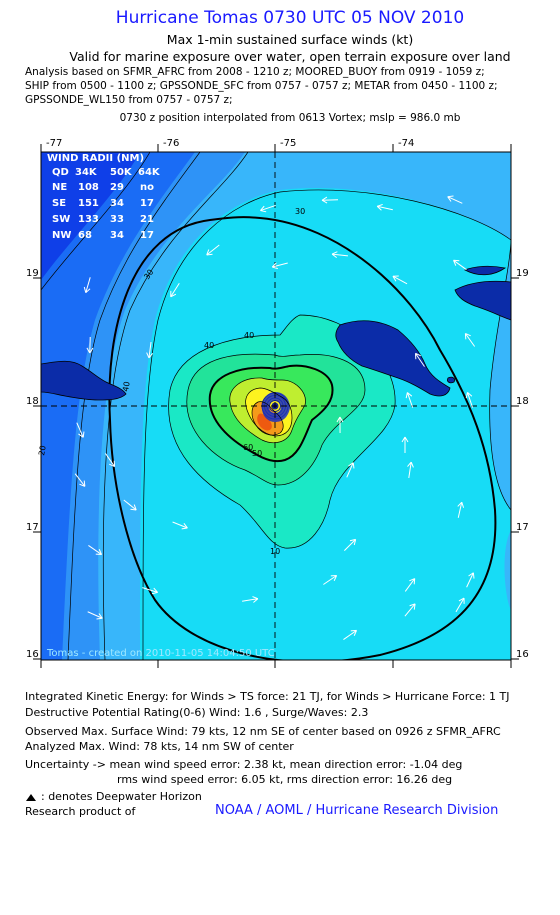 The height and width of the screenshot is (915, 560). What do you see at coordinates (507, 570) in the screenshot?
I see `band-light-blue-southeast` at bounding box center [507, 570].